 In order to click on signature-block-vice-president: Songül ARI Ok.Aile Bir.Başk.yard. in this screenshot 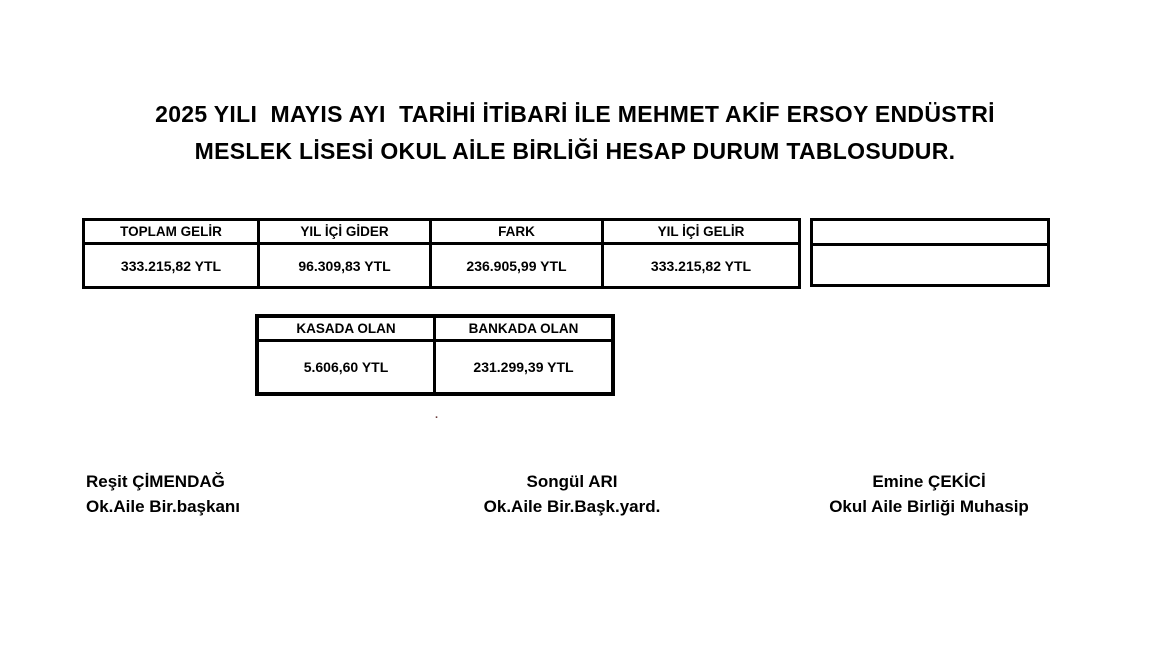, I will do `click(572, 494)`.